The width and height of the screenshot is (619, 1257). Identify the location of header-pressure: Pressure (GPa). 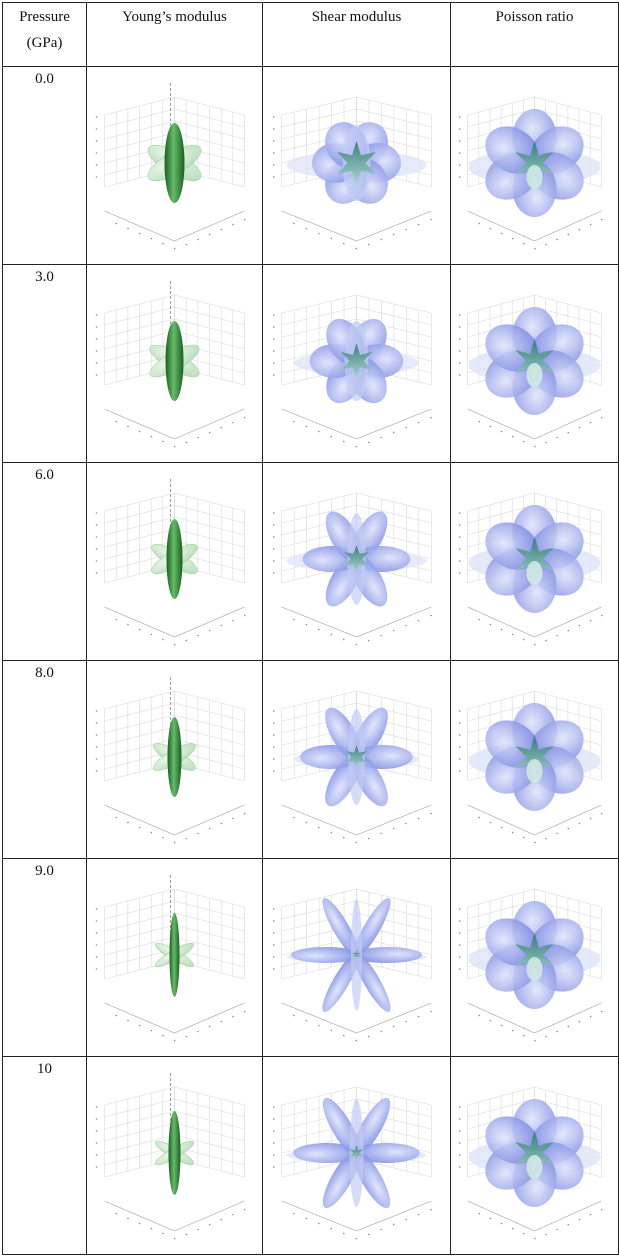
(44, 34).